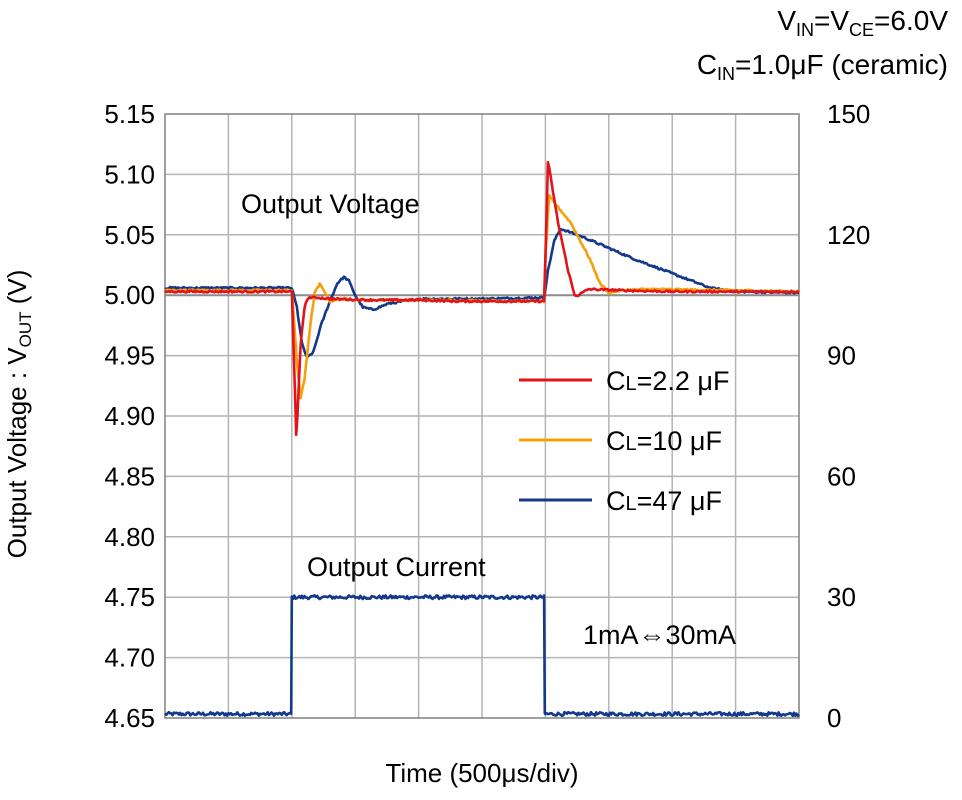 The height and width of the screenshot is (800, 962). What do you see at coordinates (18, 414) in the screenshot?
I see `y-axis-label: Output Voltage : VOUT (V)` at bounding box center [18, 414].